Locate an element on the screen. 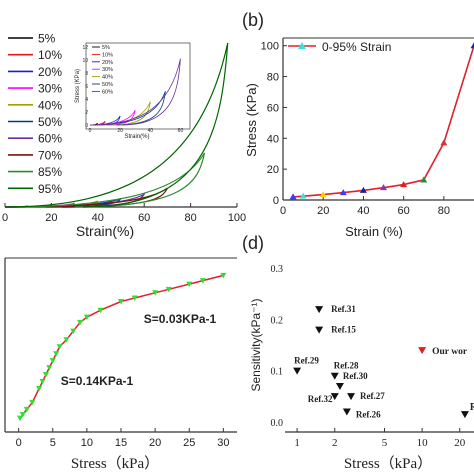  panel-a-xtick-label: 60 is located at coordinates (144, 218).